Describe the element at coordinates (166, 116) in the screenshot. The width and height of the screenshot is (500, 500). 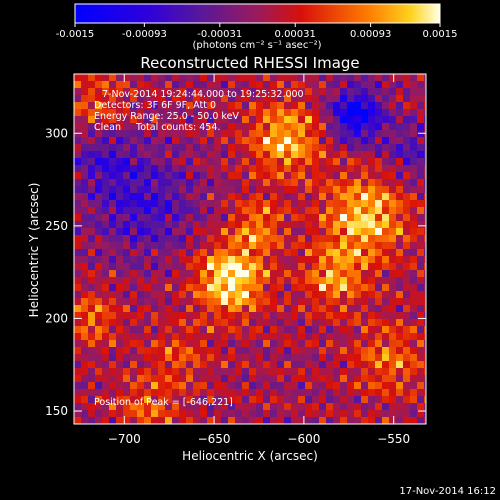
I see `annotation-energy: Energy Range: 25.0 - 50.0 keV` at that location.